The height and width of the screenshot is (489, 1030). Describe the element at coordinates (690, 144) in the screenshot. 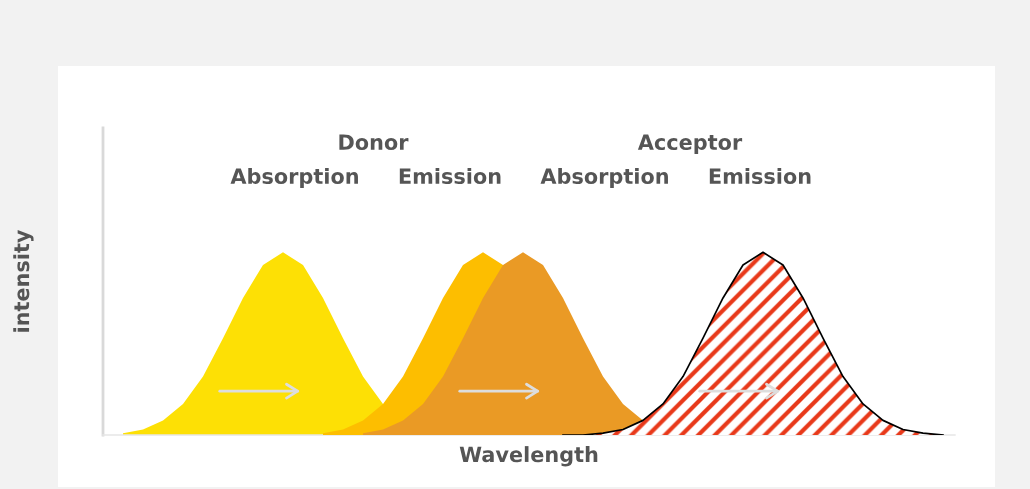

I see `text: Acceptor` at that location.